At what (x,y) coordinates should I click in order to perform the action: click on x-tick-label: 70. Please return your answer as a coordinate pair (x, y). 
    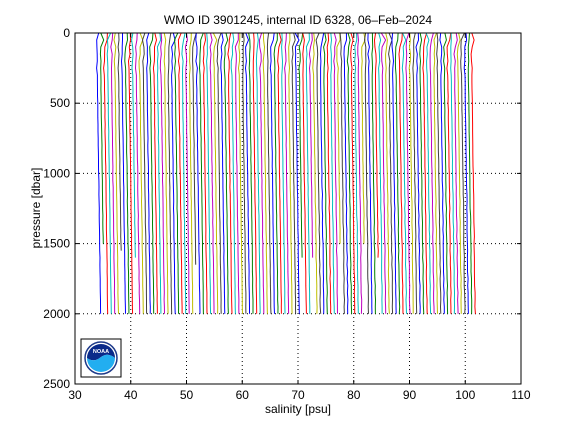
    Looking at the image, I should click on (298, 395).